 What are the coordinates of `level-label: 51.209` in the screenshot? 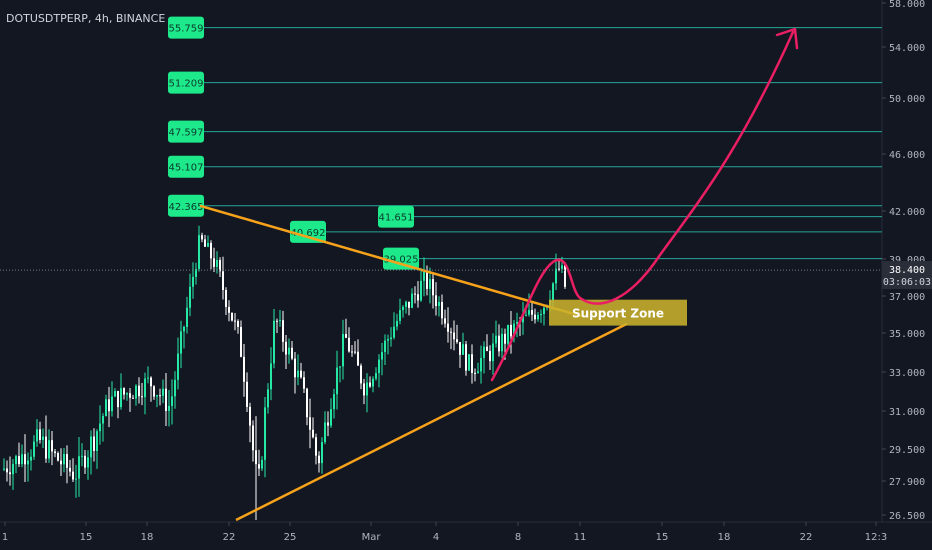 It's located at (186, 84).